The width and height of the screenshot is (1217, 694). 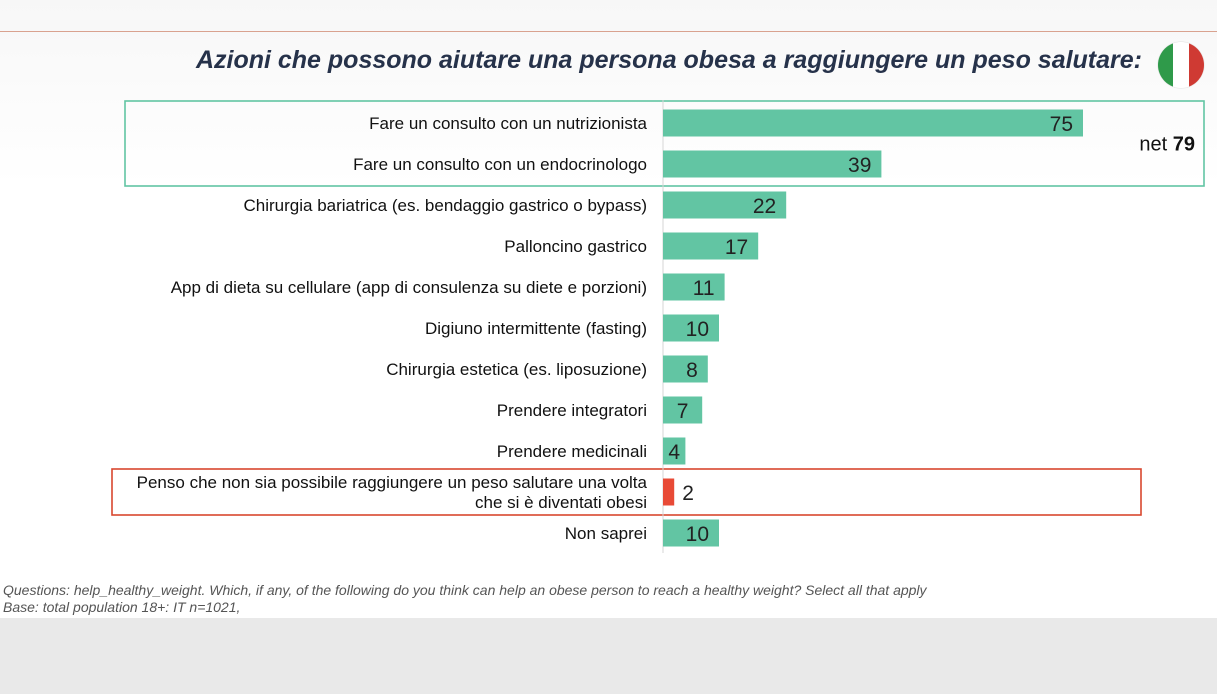 What do you see at coordinates (575, 246) in the screenshot?
I see `category-label-4: Palloncino gastrico` at bounding box center [575, 246].